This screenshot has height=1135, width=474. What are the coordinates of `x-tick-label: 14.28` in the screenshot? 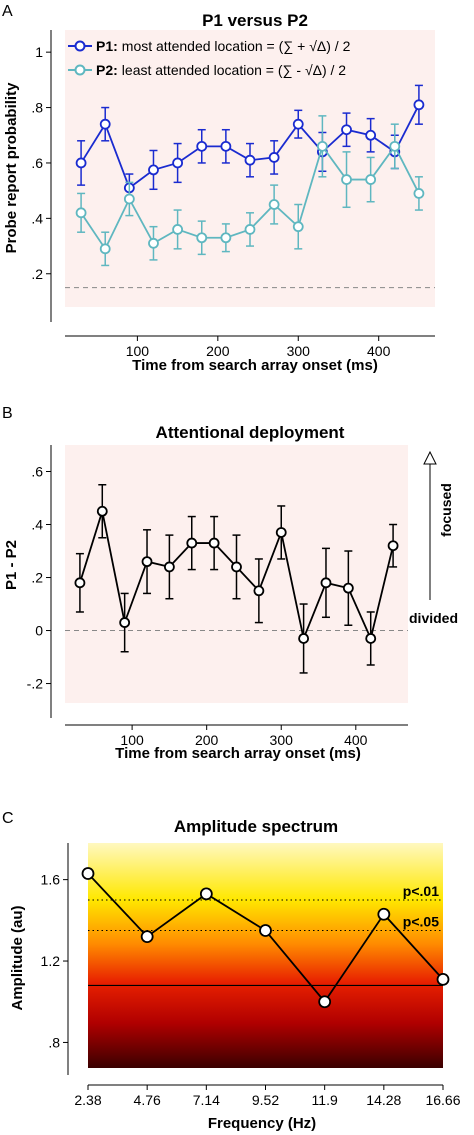 It's located at (383, 1100).